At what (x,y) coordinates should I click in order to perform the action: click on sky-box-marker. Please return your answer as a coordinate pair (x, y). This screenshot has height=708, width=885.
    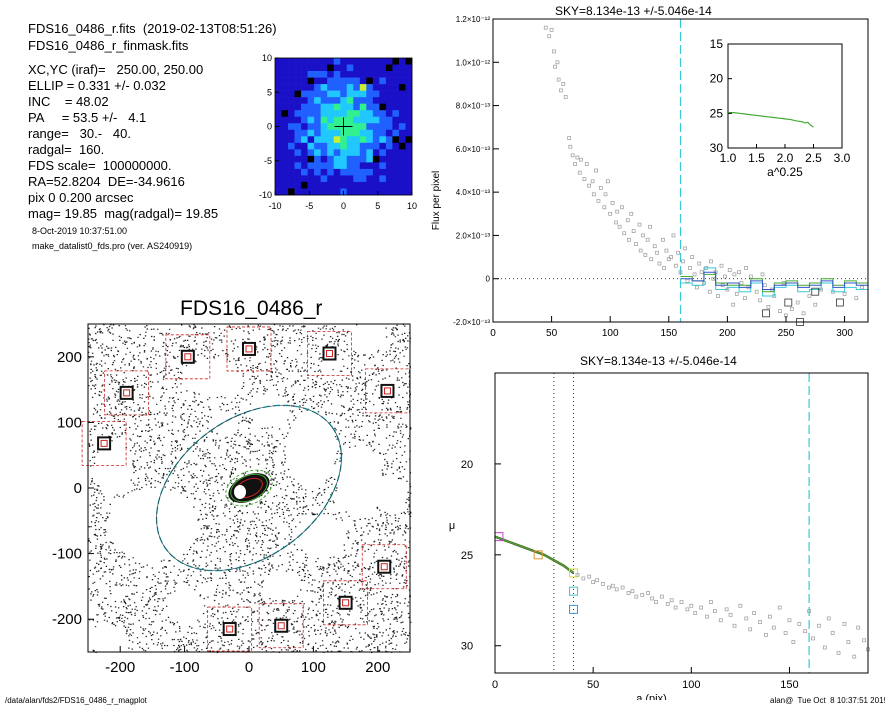
    Looking at the image, I should click on (788, 302).